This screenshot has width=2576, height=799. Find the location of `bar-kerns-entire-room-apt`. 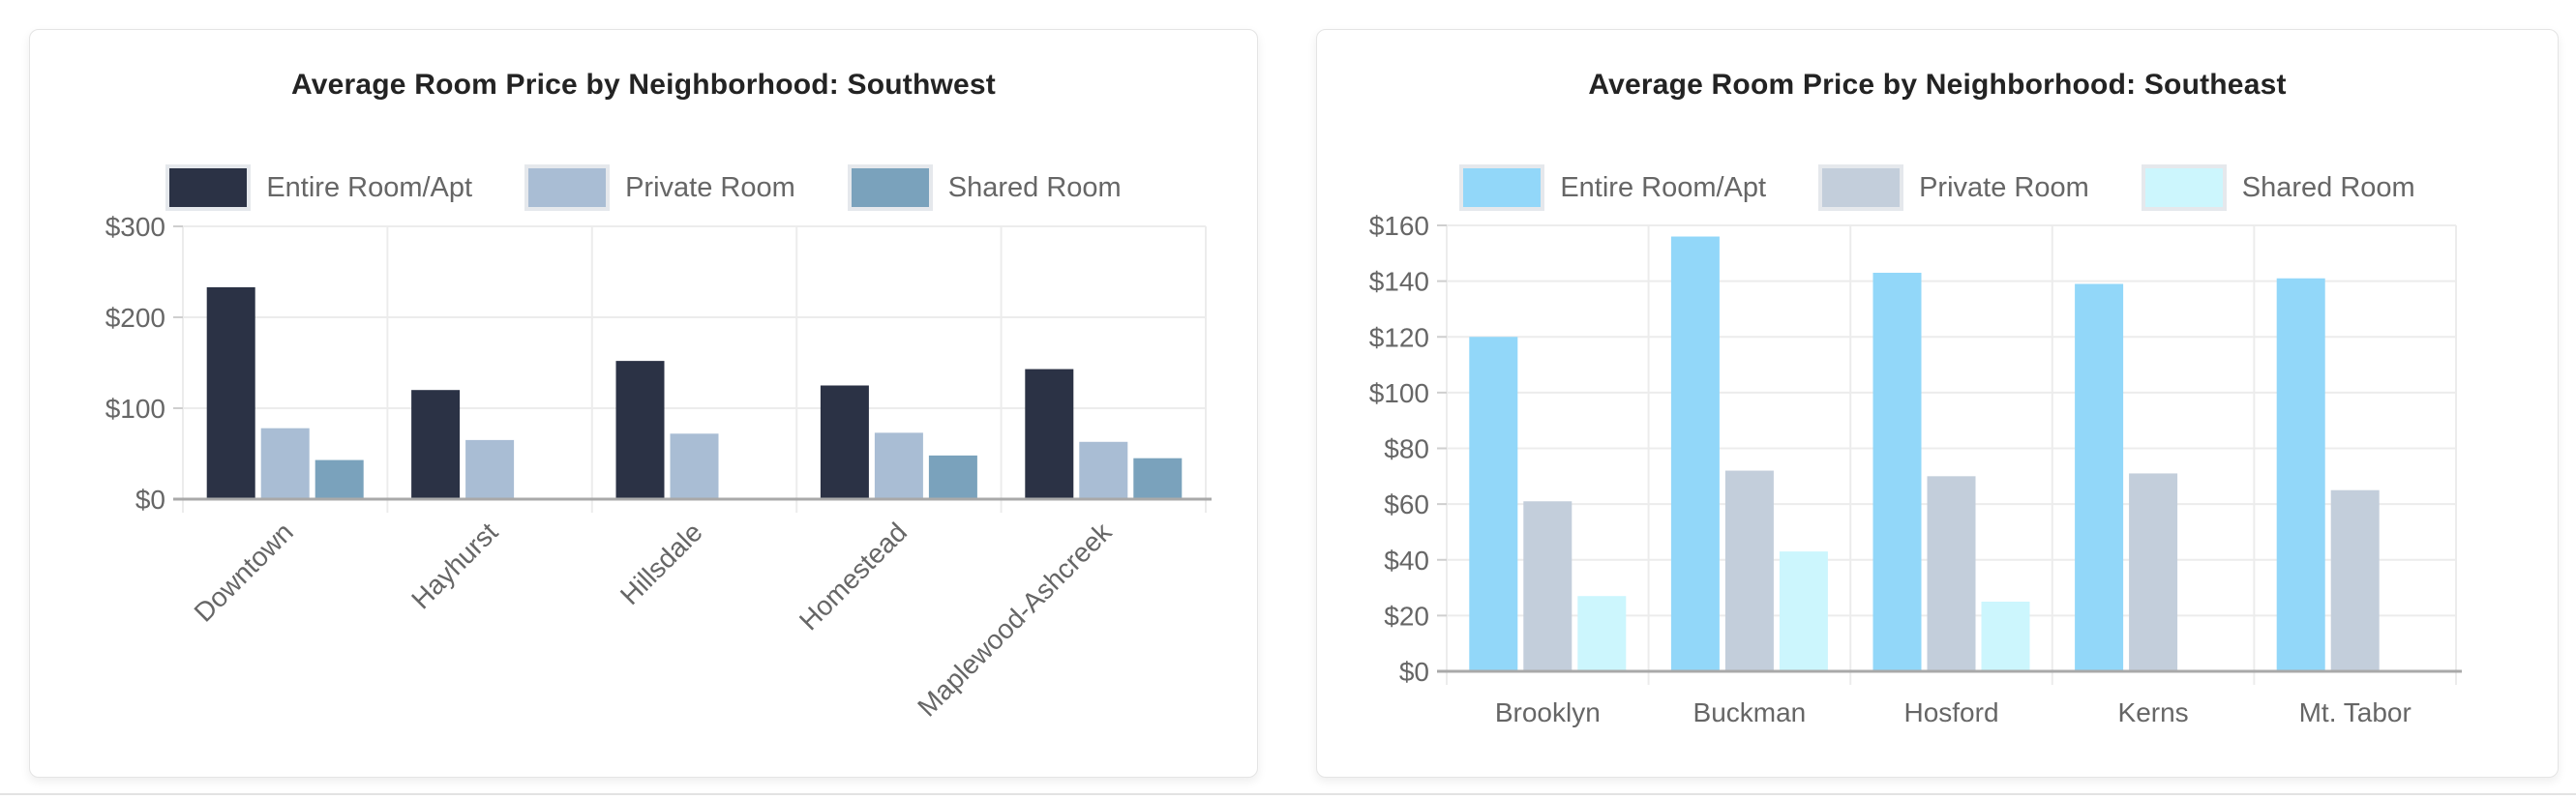

bar-kerns-entire-room-apt is located at coordinates (2099, 477).